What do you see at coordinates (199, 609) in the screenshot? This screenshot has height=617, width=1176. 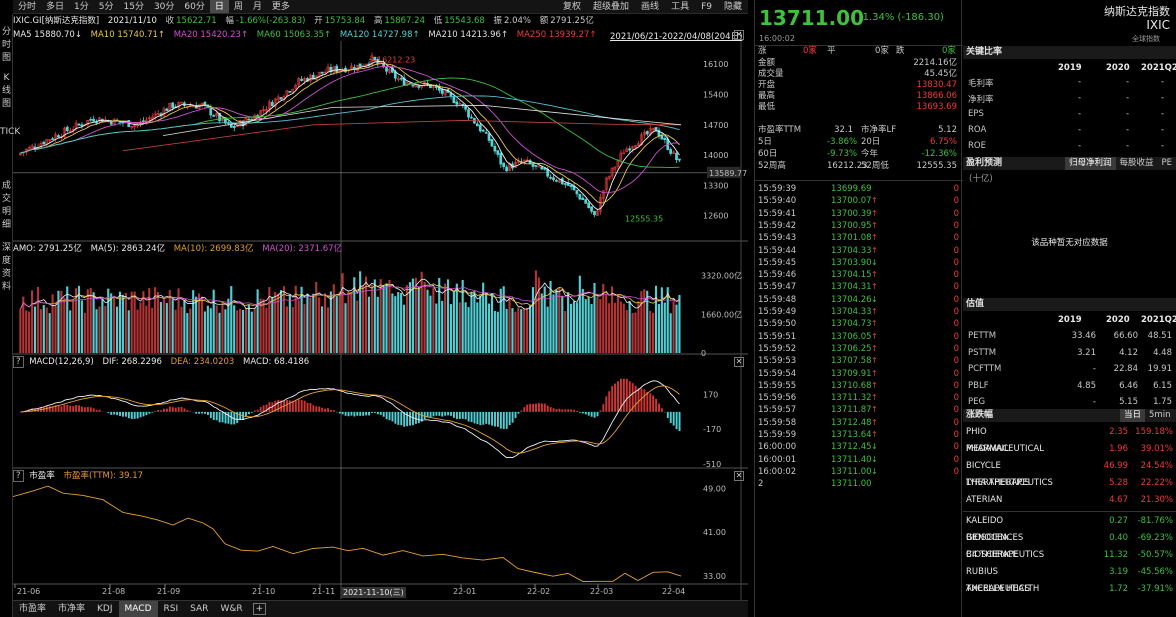 I see `indicator-tab-5: SAR` at bounding box center [199, 609].